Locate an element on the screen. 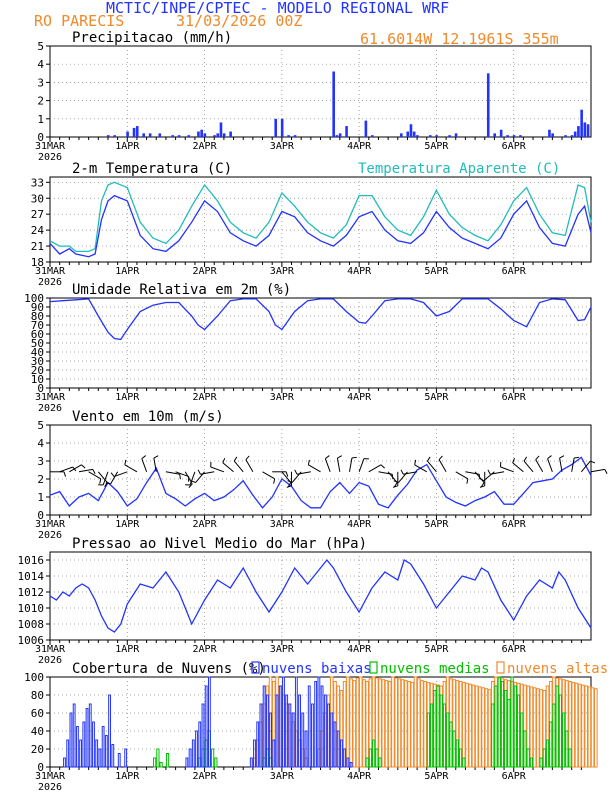 The height and width of the screenshot is (792, 612). rh-ytick-label: 10 is located at coordinates (37, 379).